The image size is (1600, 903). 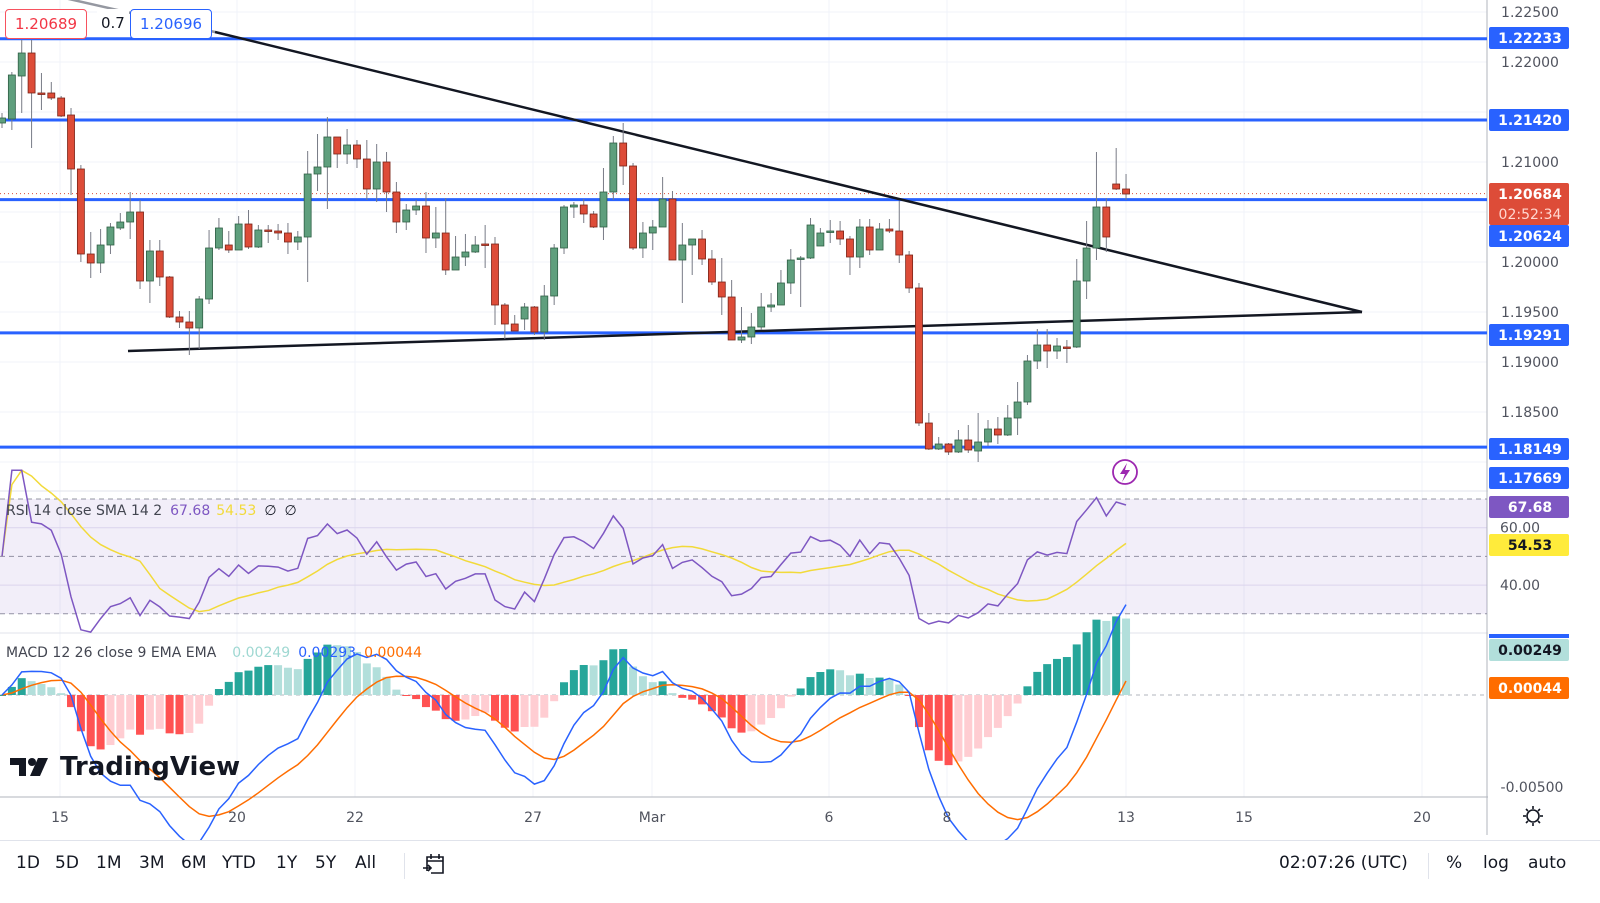 I want to click on rsi-value-tag: 67.68, so click(x=1529, y=507).